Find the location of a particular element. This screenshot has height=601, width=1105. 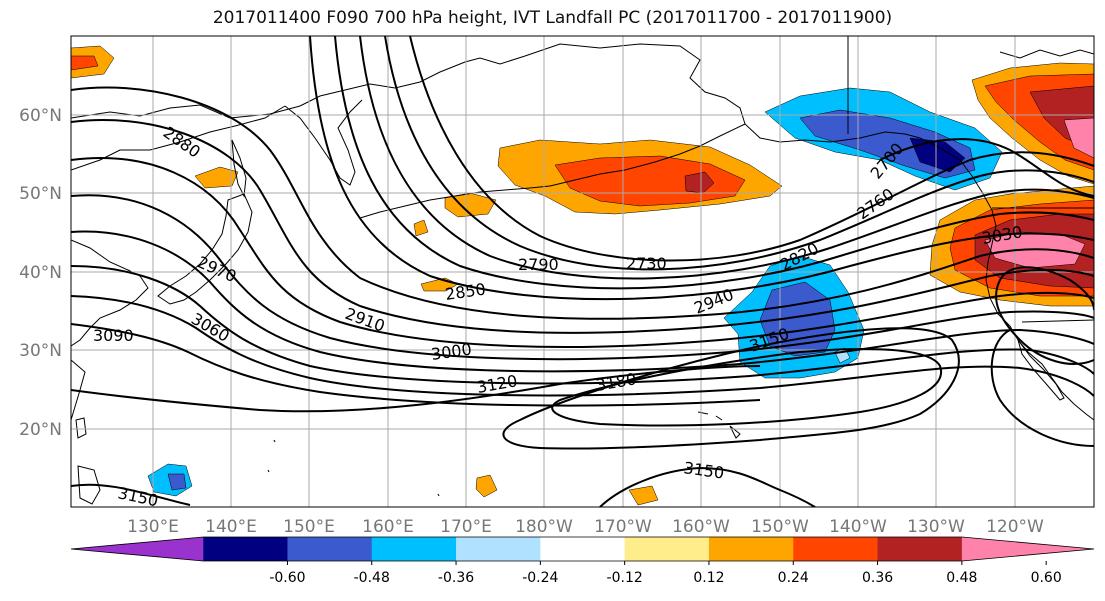

positive-anomaly-japan is located at coordinates (216, 177).